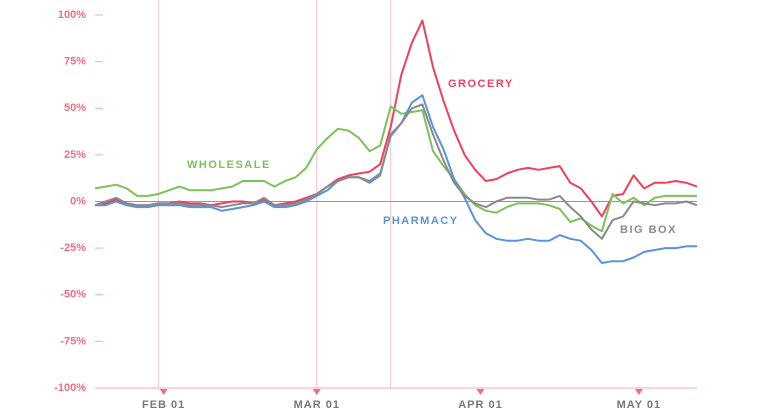  Describe the element at coordinates (639, 405) in the screenshot. I see `x-tick-label: MAY 01` at that location.